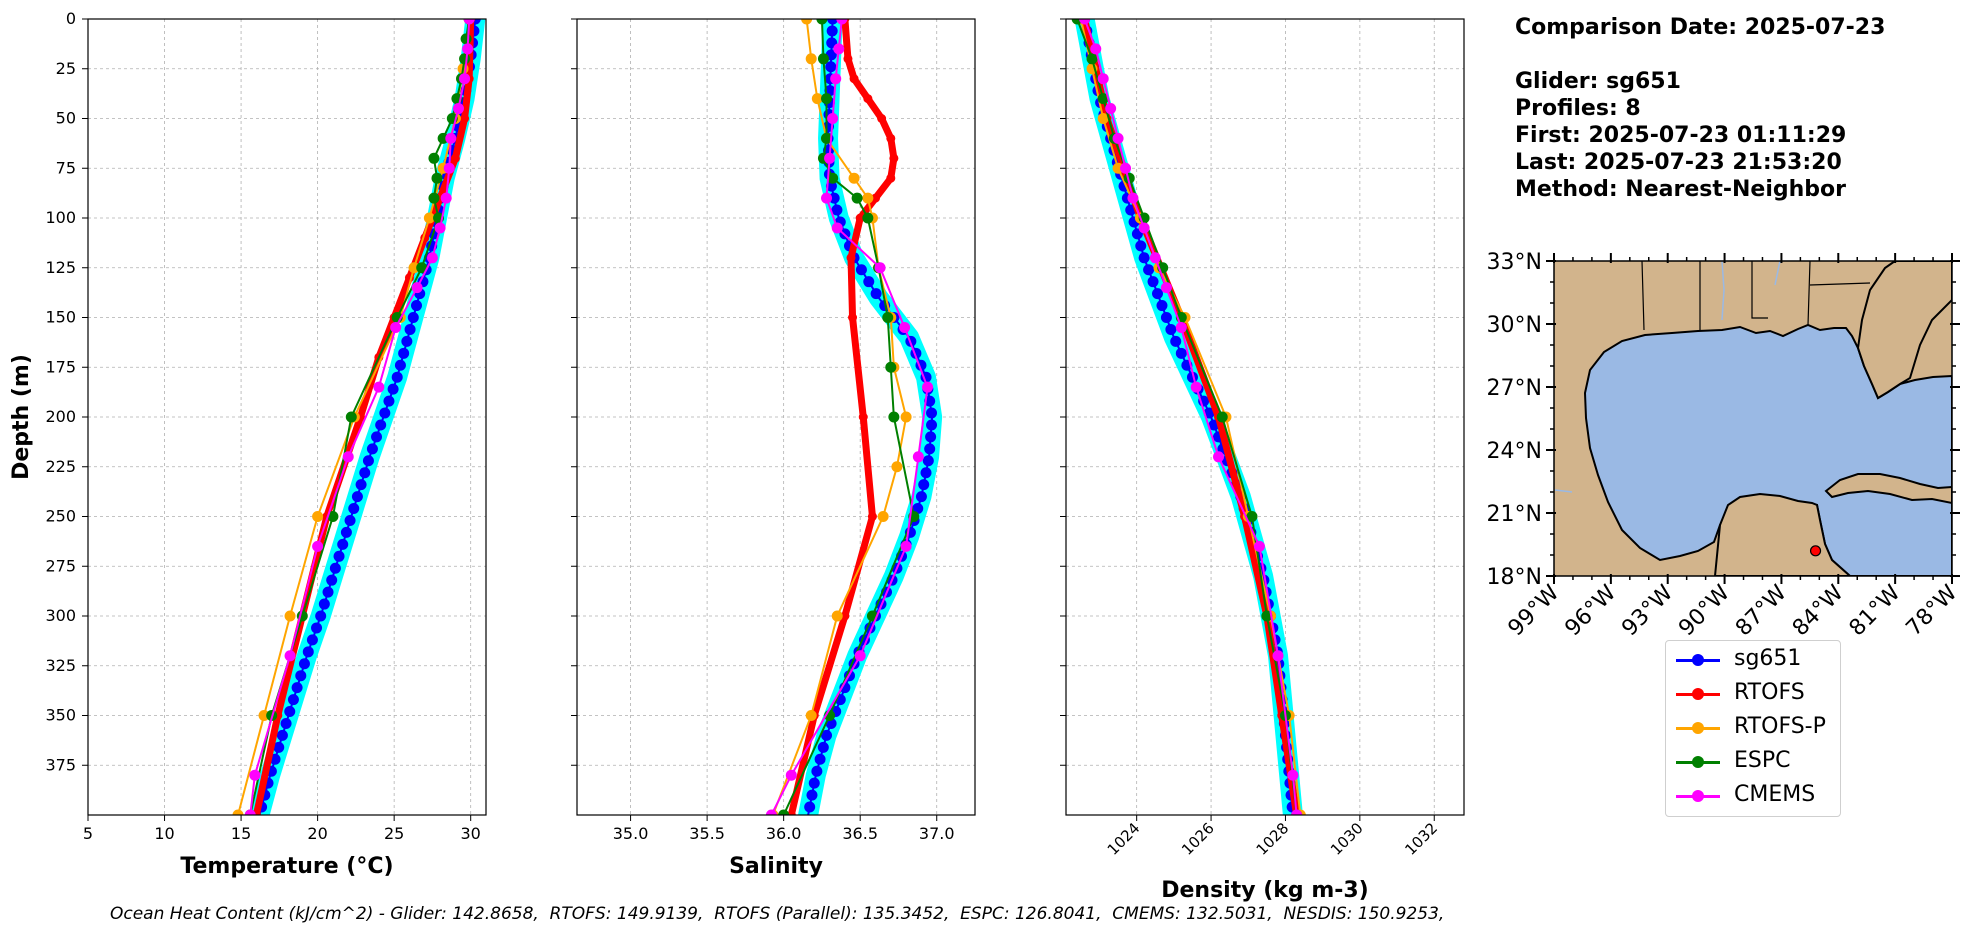  What do you see at coordinates (1704, 610) in the screenshot?
I see `map-lon-label: 90°W` at bounding box center [1704, 610].